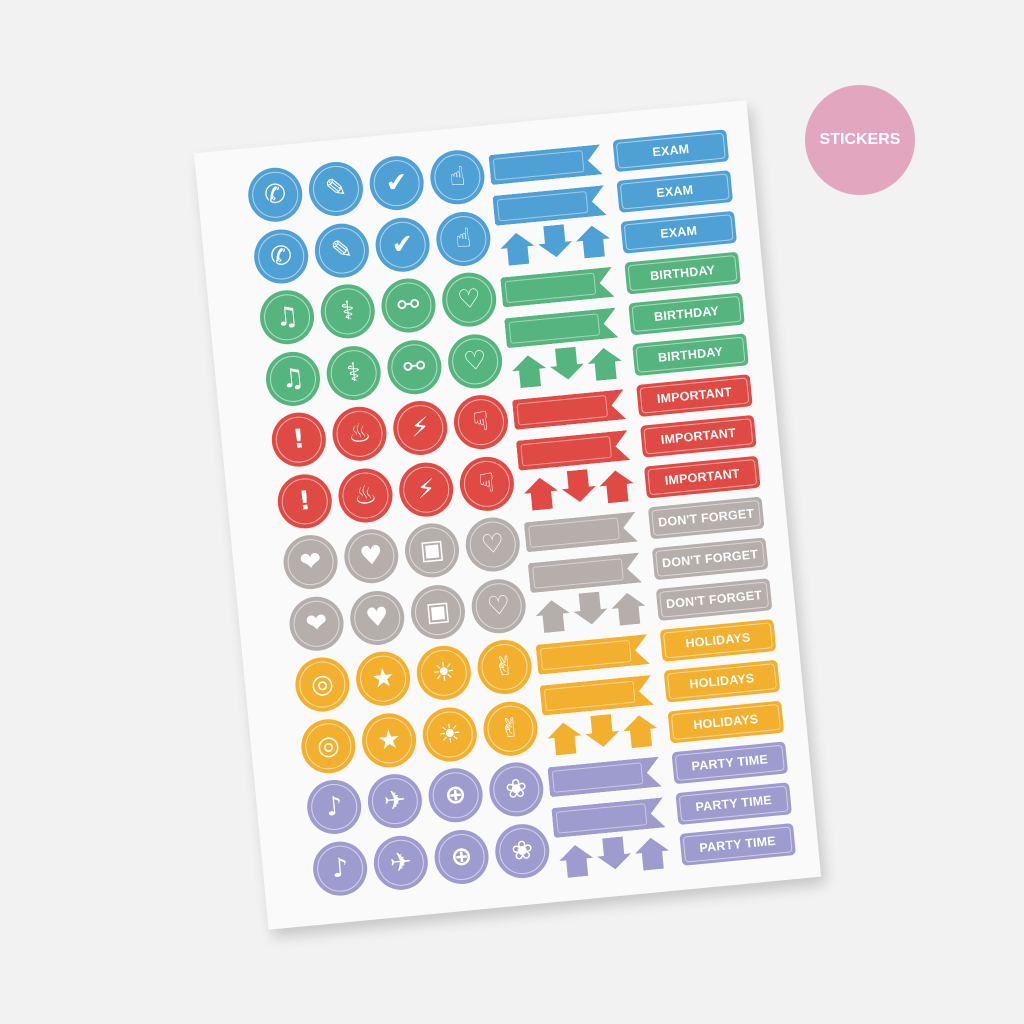 The image size is (1024, 1024). Describe the element at coordinates (463, 238) in the screenshot. I see `thumbs-up-icon: ☝` at that location.